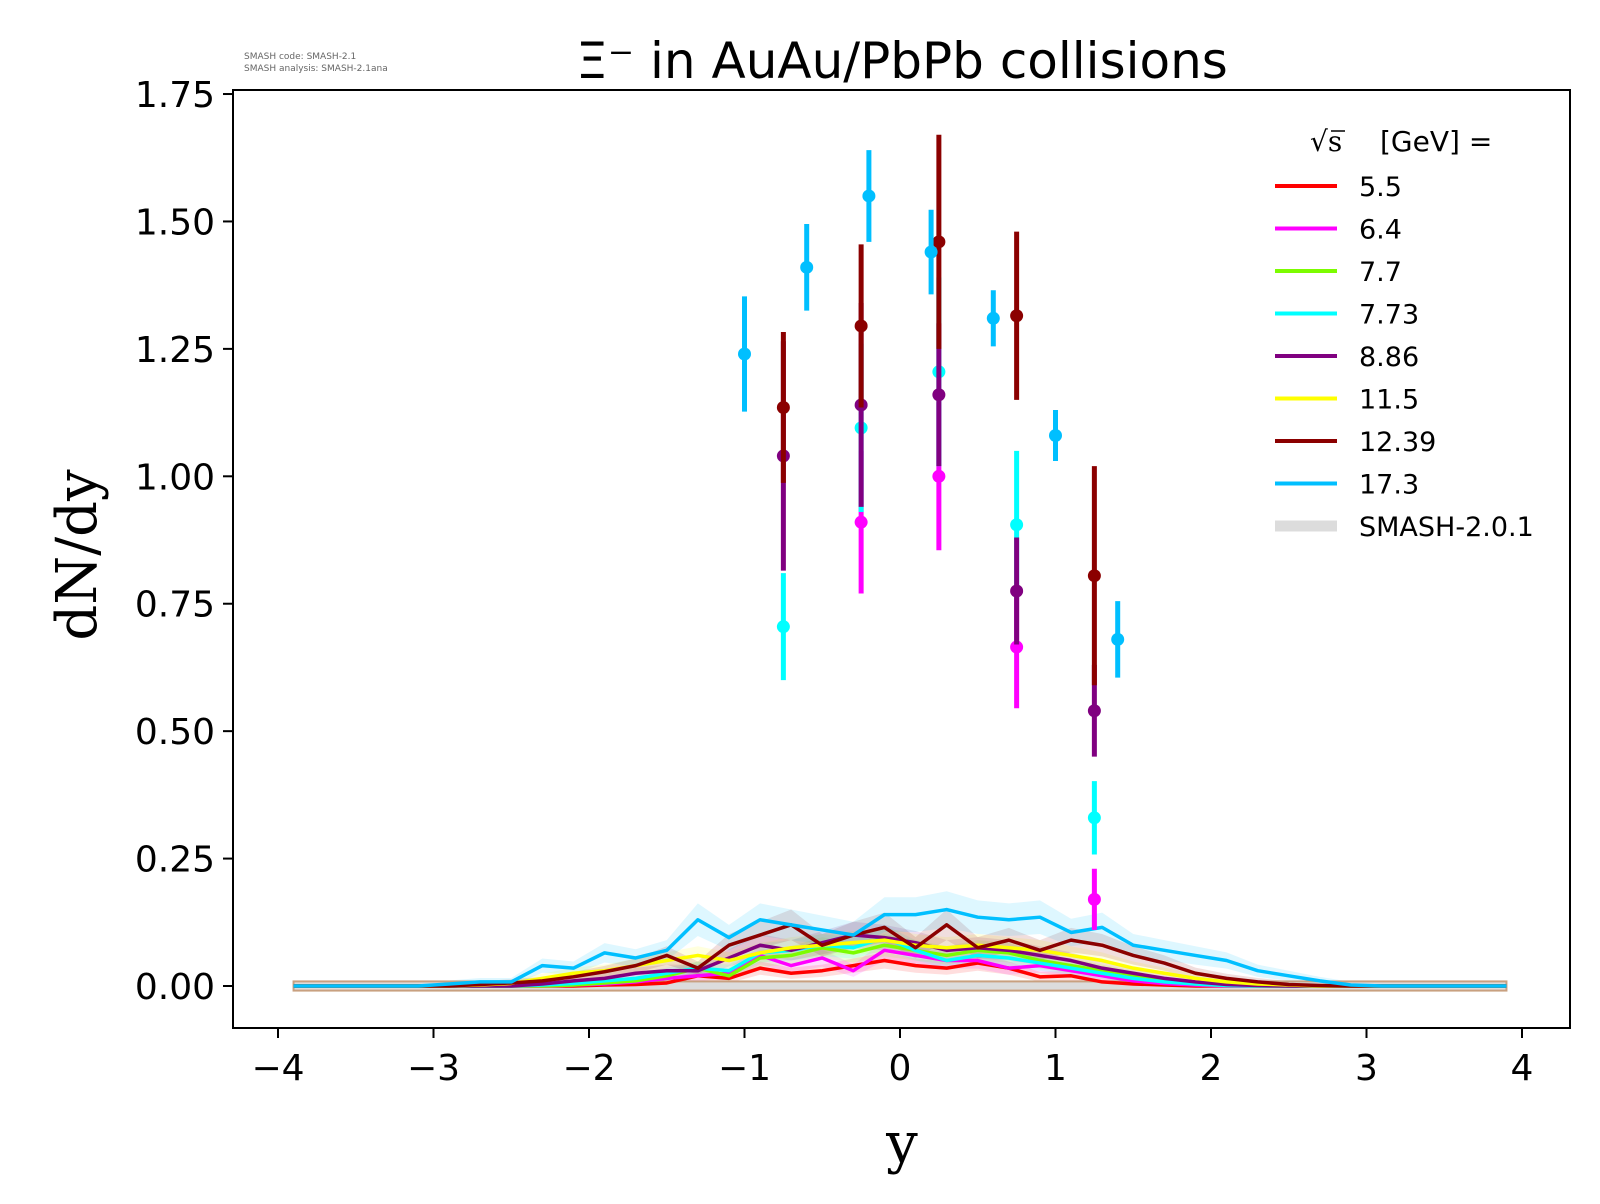  I want to click on legend-label: 7.7, so click(1380, 272).